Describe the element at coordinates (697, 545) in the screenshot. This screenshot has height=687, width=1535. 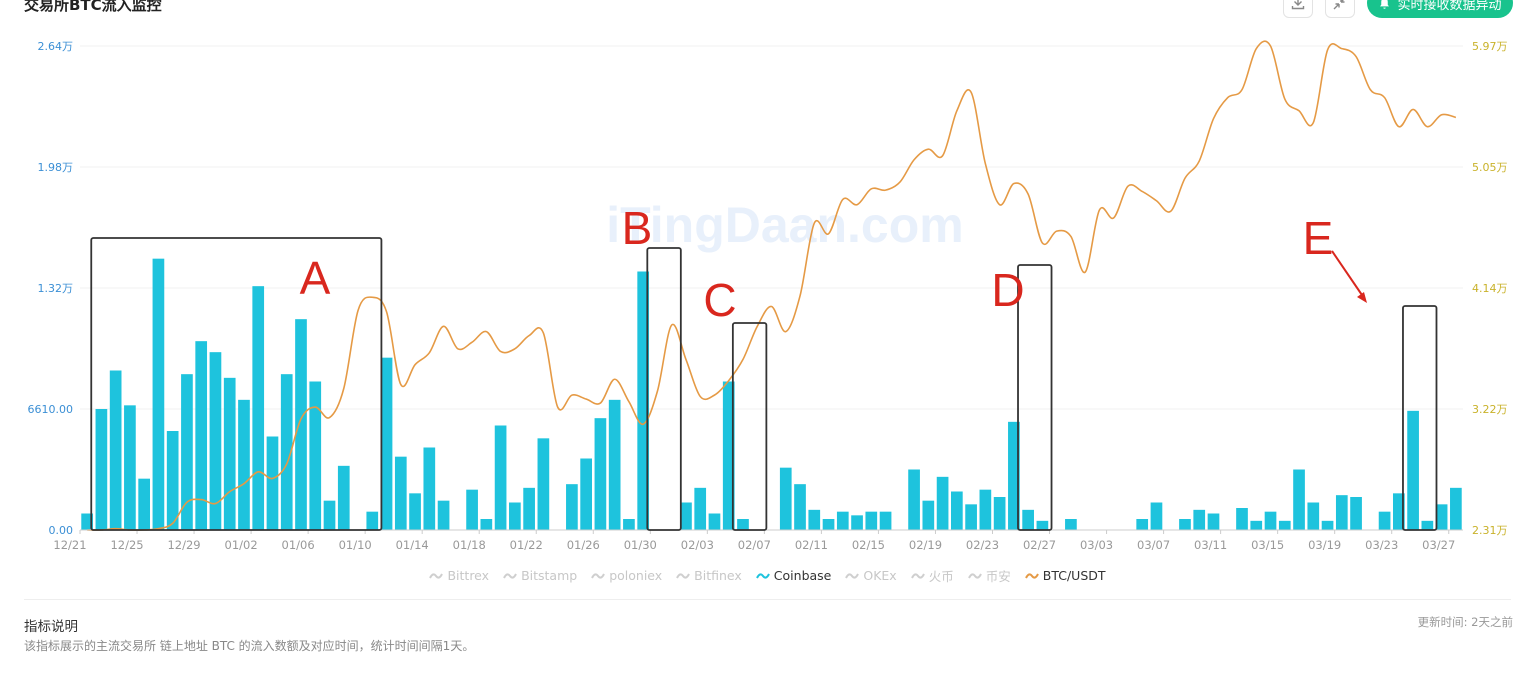
I see `x-tick-label: 02/03` at that location.